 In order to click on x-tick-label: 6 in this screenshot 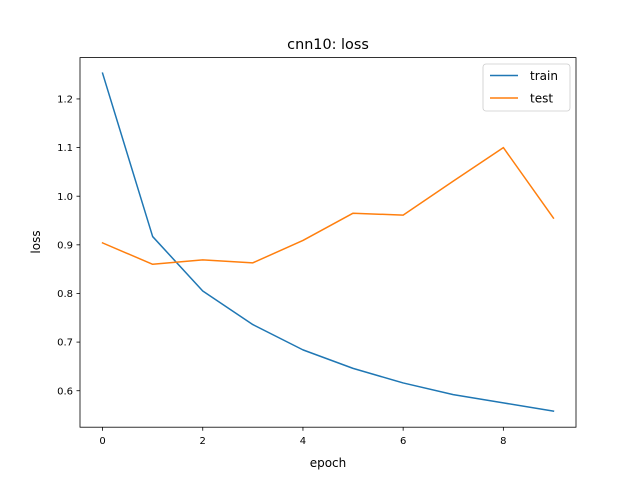, I will do `click(403, 441)`.